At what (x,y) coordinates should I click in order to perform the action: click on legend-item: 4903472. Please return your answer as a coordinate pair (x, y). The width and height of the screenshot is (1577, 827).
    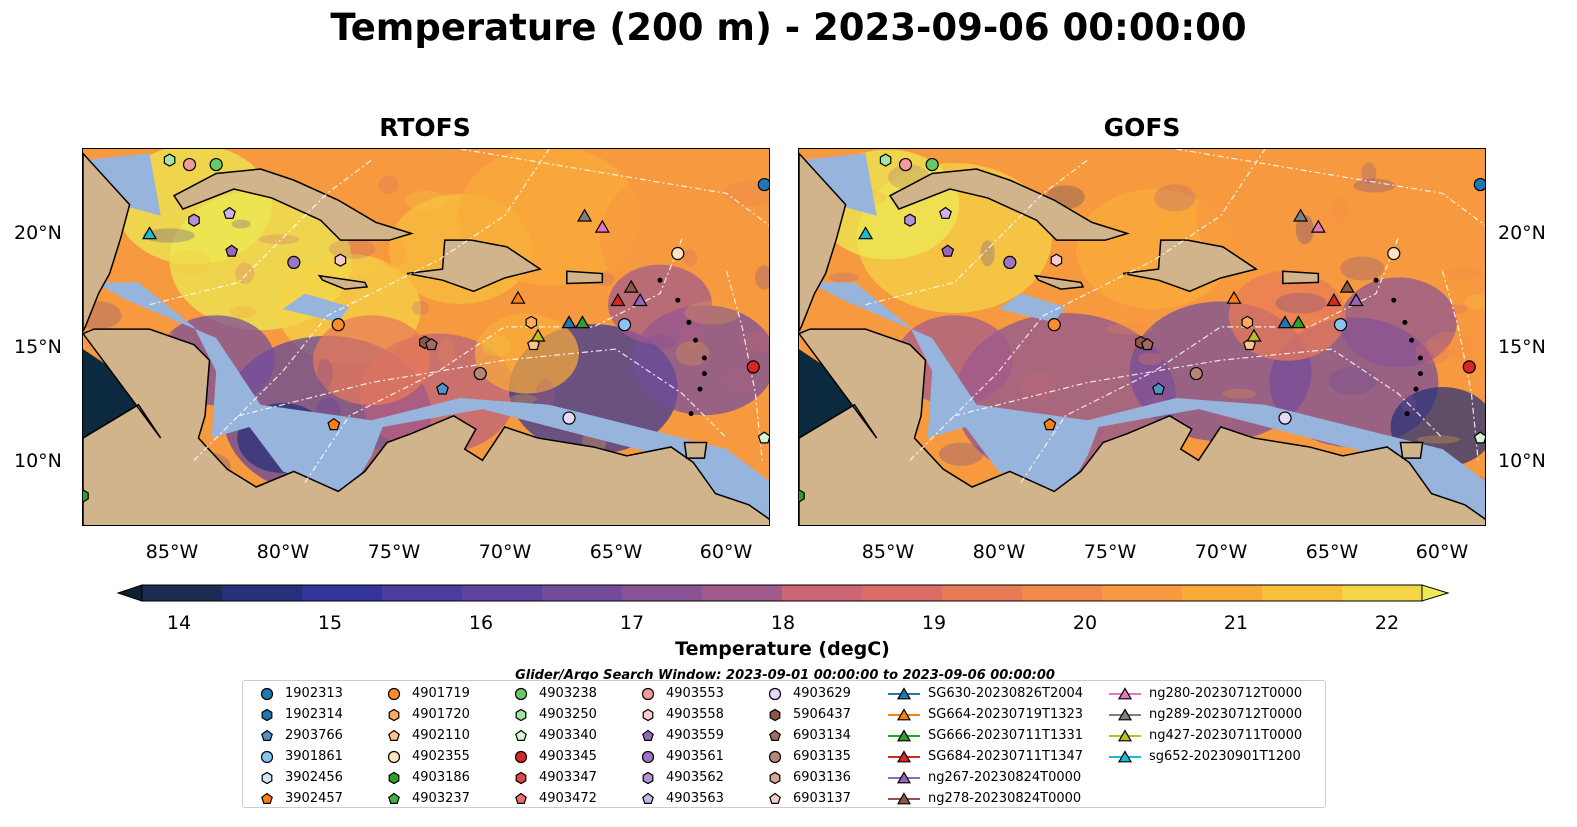
    Looking at the image, I should click on (553, 798).